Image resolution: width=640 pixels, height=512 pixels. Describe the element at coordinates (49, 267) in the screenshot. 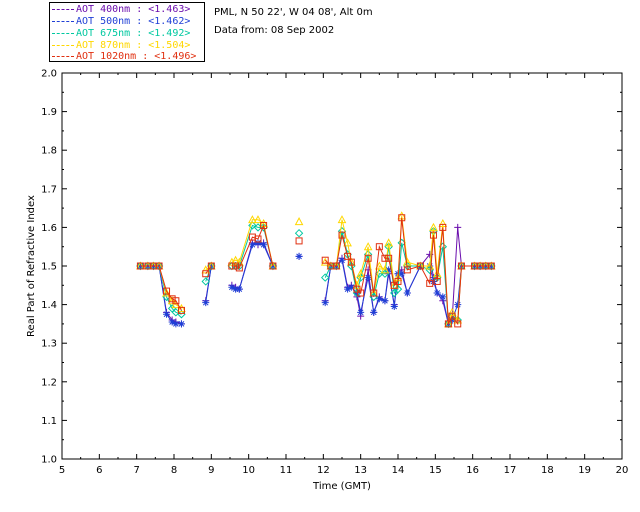

I see `y-tick-label: 1.5` at that location.